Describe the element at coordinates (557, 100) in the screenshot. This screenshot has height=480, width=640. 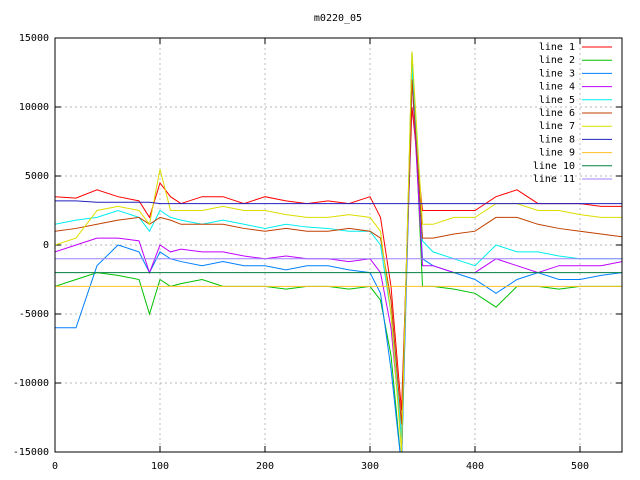
I see `legend-label: line 5` at that location.